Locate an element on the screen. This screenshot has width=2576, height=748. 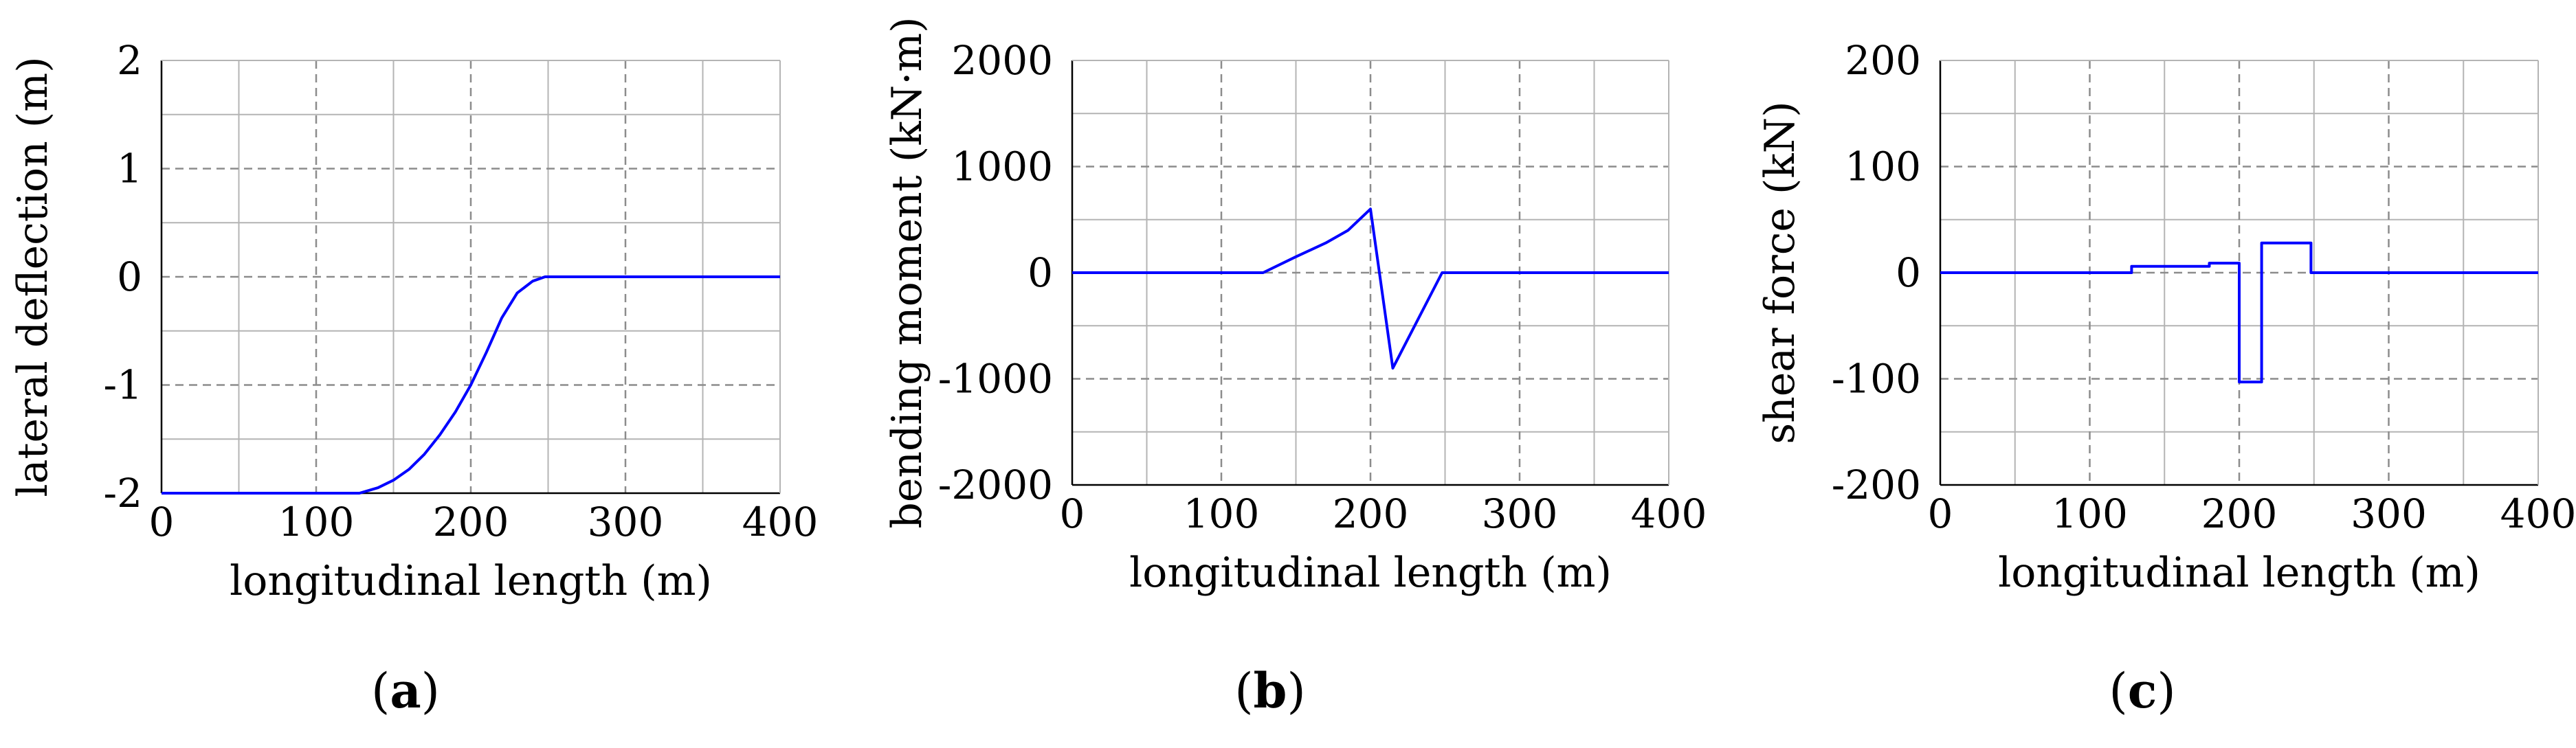
y-tick-label: -1000 is located at coordinates (995, 379).